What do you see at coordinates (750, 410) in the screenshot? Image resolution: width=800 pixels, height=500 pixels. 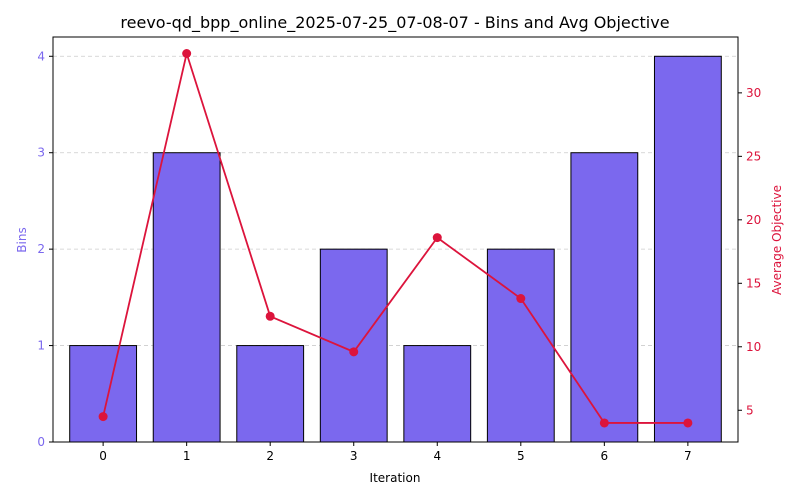 I see `y-right-tick-label: 5` at bounding box center [750, 410].